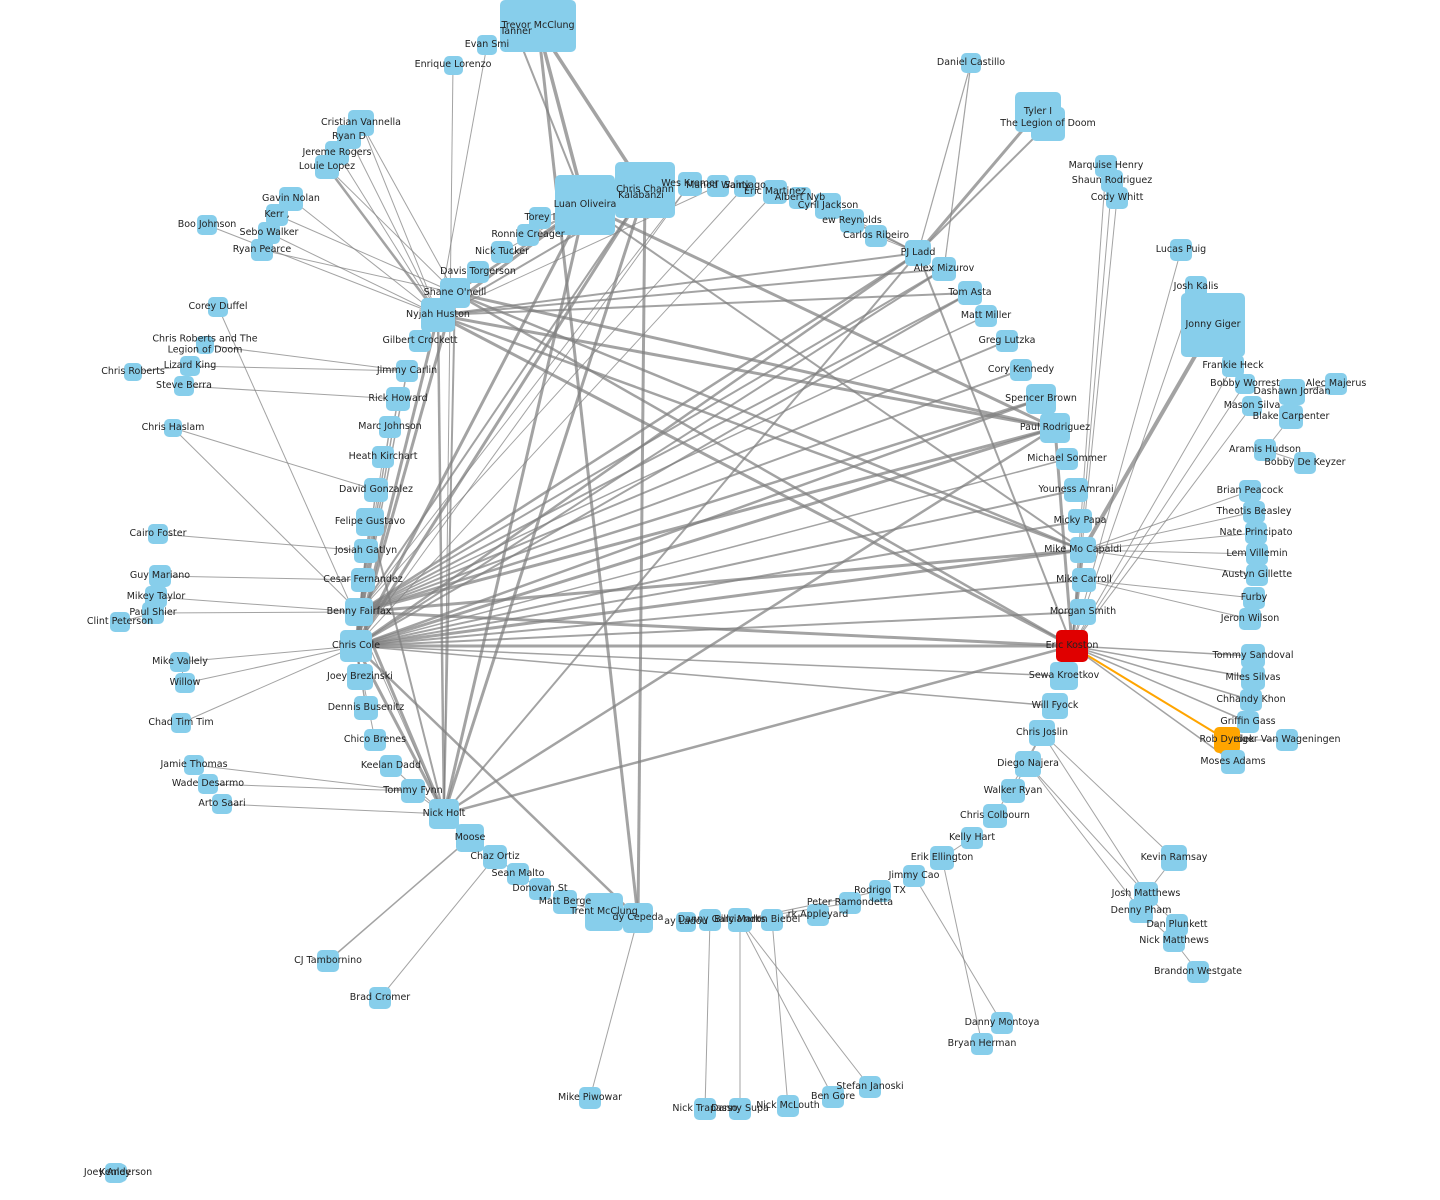 This screenshot has height=1200, width=1440. What do you see at coordinates (705, 1109) in the screenshot?
I see `graph-node-nick-trapasso` at bounding box center [705, 1109].